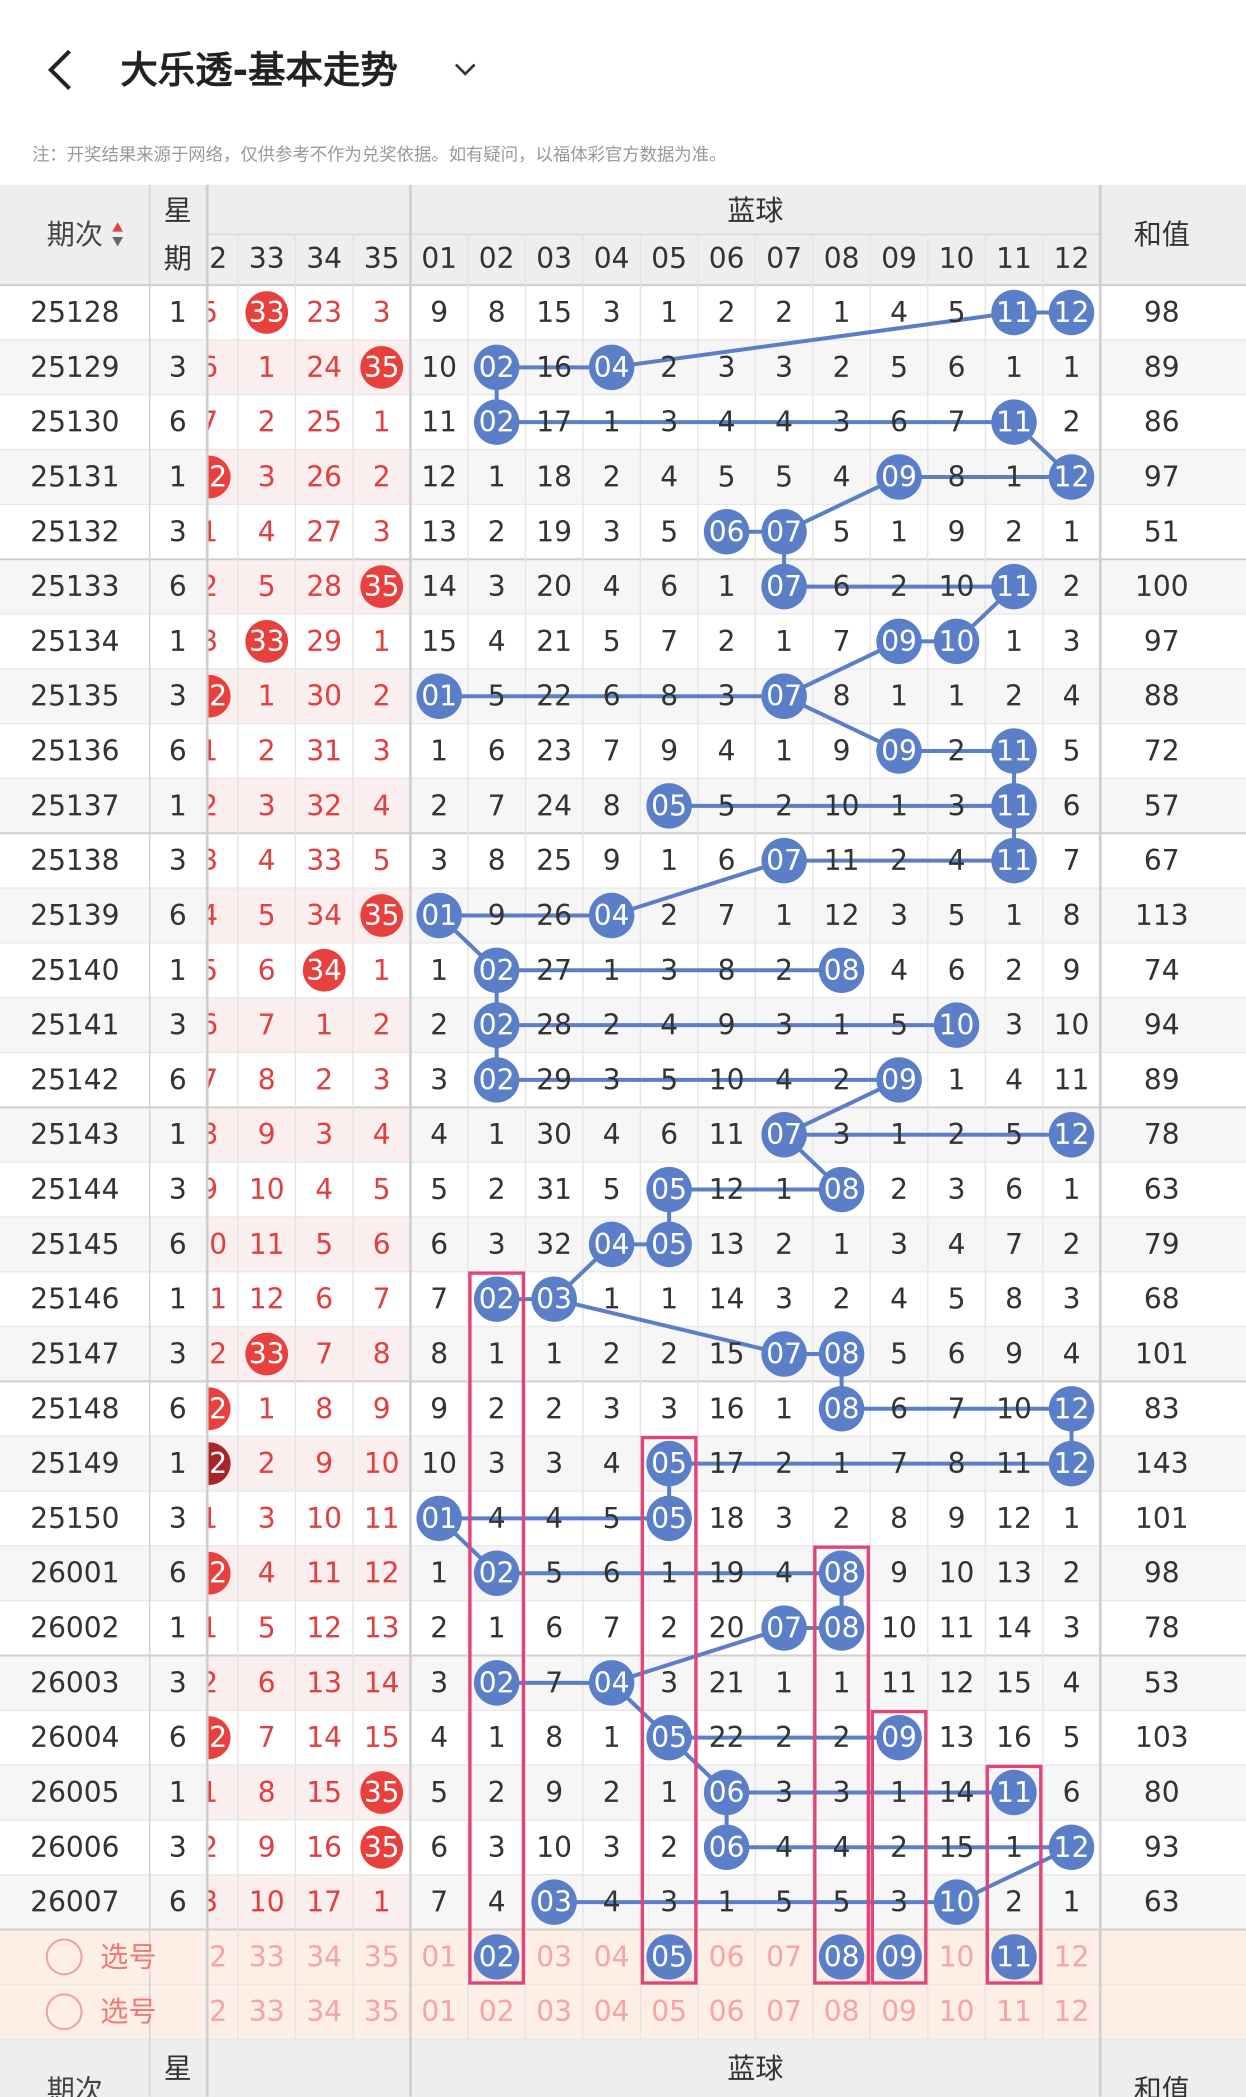 The image size is (1246, 2097). I want to click on sum: 88, so click(1162, 696).